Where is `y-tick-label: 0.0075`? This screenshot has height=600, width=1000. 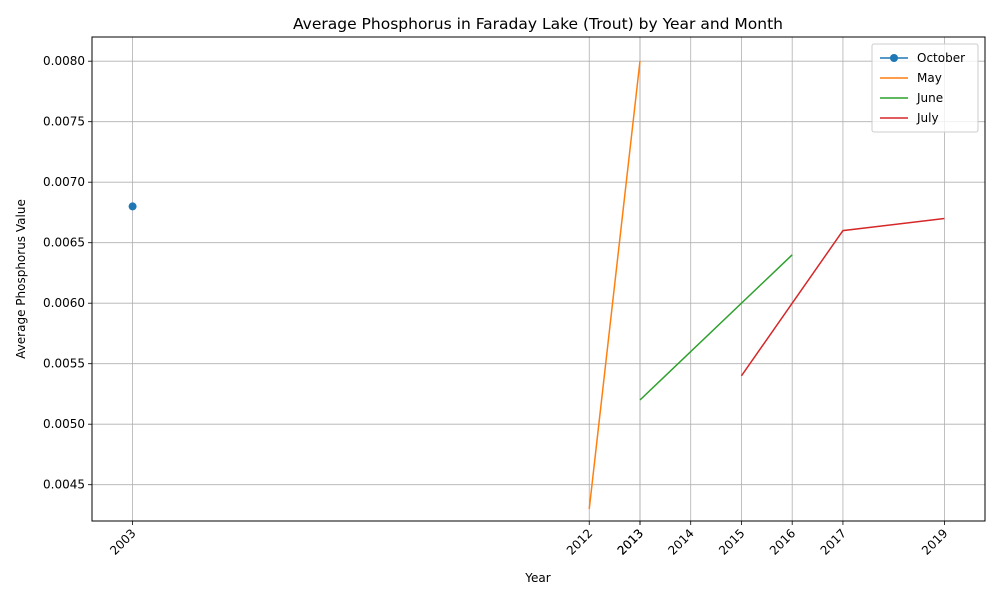
y-tick-label: 0.0075 is located at coordinates (64, 122).